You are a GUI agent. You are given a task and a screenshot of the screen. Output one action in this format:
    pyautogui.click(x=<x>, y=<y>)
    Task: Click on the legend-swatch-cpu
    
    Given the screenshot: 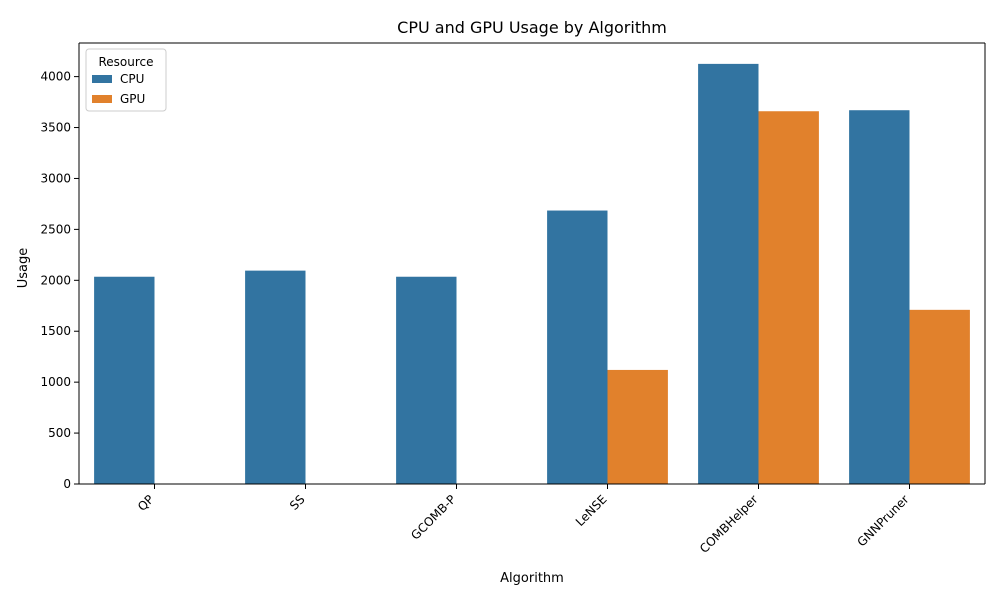 What is the action you would take?
    pyautogui.click(x=102, y=79)
    